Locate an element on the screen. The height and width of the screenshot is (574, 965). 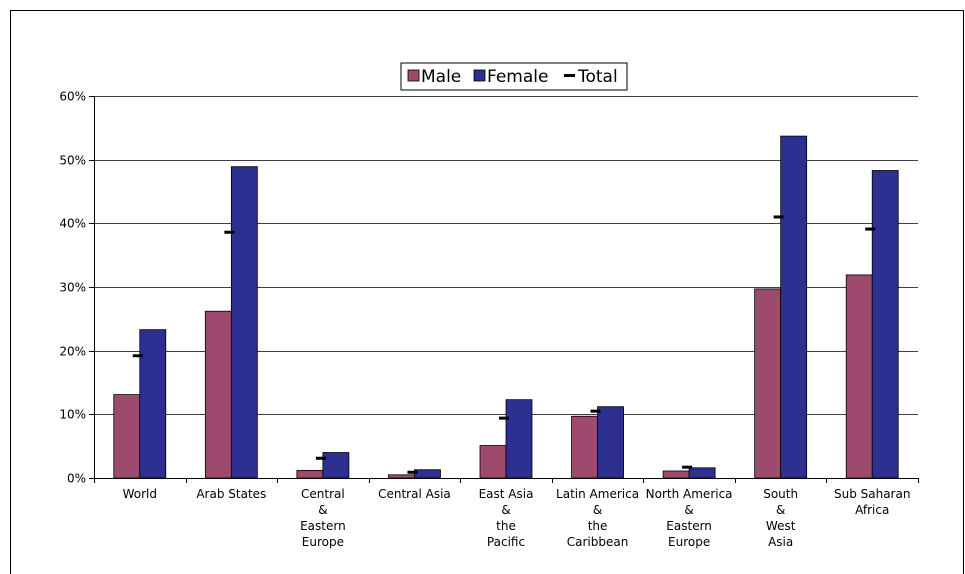
category-label: Sub Saharan Africa is located at coordinates (872, 502).